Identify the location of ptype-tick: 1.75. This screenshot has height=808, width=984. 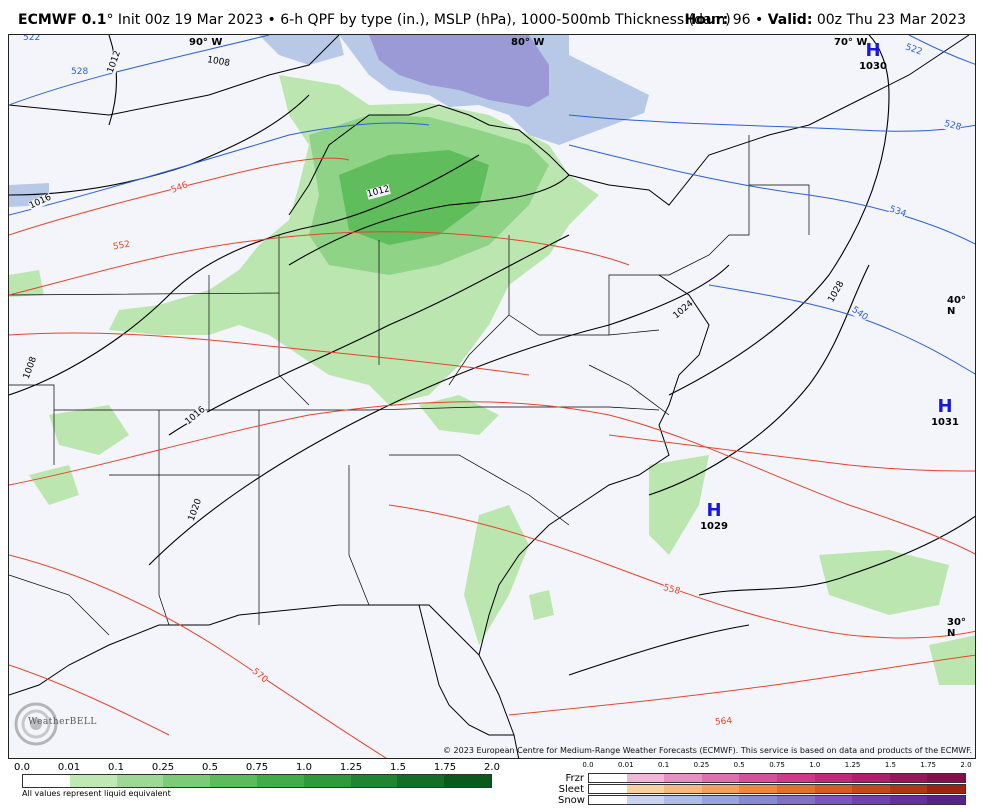
(928, 765).